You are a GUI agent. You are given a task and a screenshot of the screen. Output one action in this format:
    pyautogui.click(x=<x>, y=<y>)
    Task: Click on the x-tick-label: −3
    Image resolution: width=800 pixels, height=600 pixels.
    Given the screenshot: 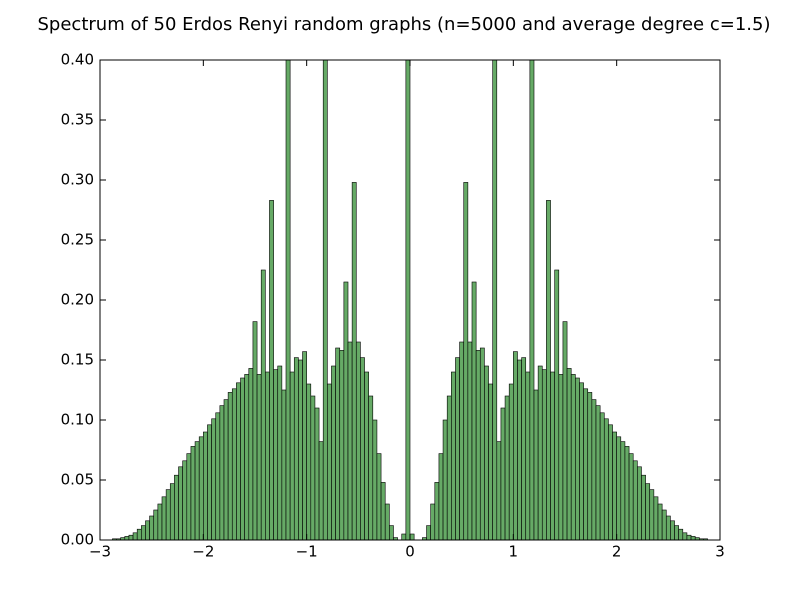 What is the action you would take?
    pyautogui.click(x=100, y=552)
    